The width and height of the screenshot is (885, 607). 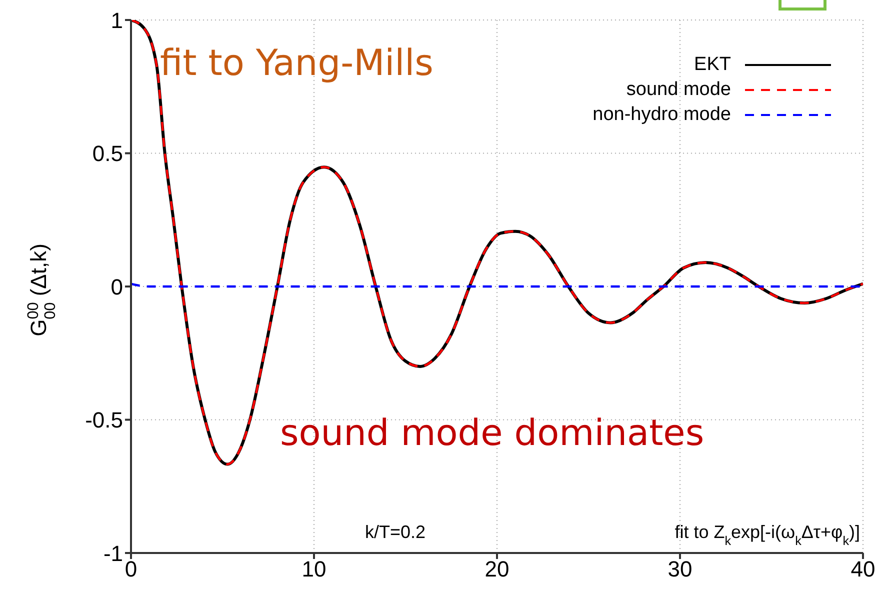 What do you see at coordinates (395, 532) in the screenshot?
I see `annotation: k/T=0.2` at bounding box center [395, 532].